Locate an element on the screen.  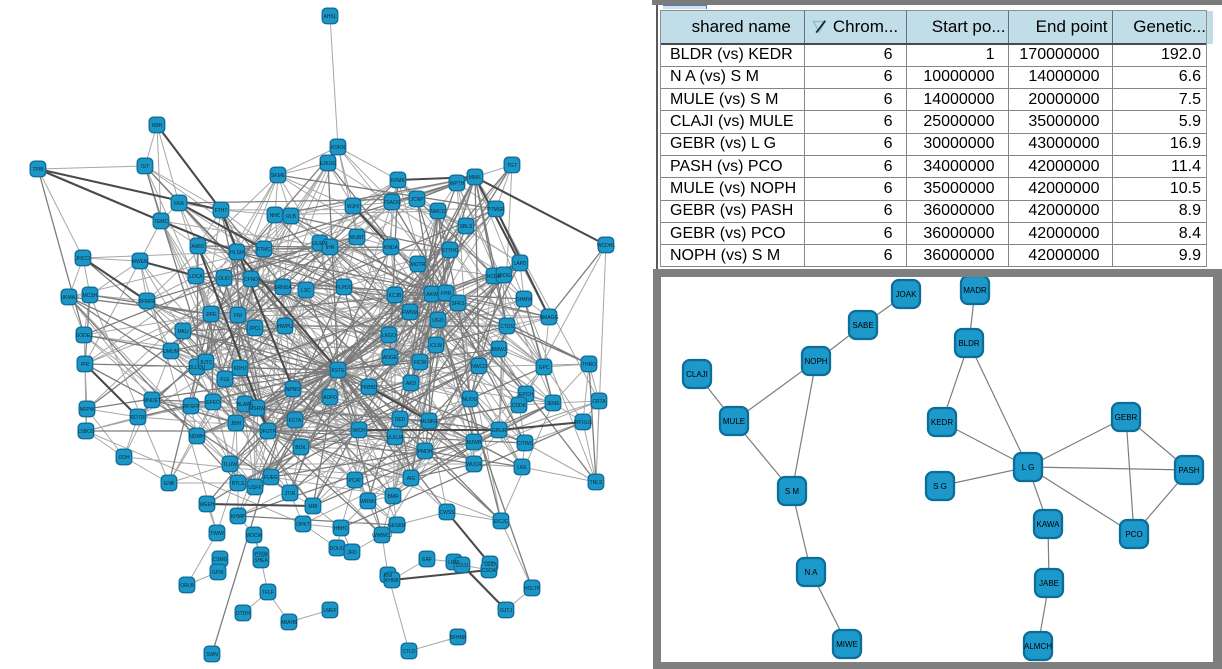
svg-text: CRTA is located at coordinates (599, 402).